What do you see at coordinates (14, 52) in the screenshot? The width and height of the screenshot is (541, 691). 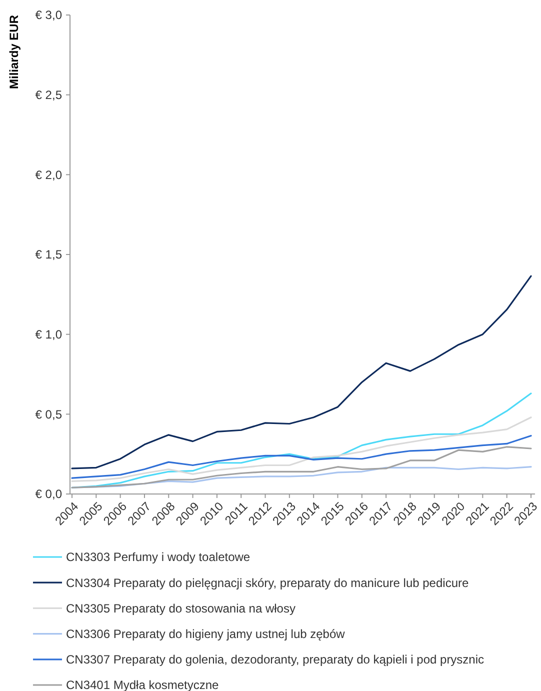 I see `y-axis-title: Miliardy EUR` at bounding box center [14, 52].